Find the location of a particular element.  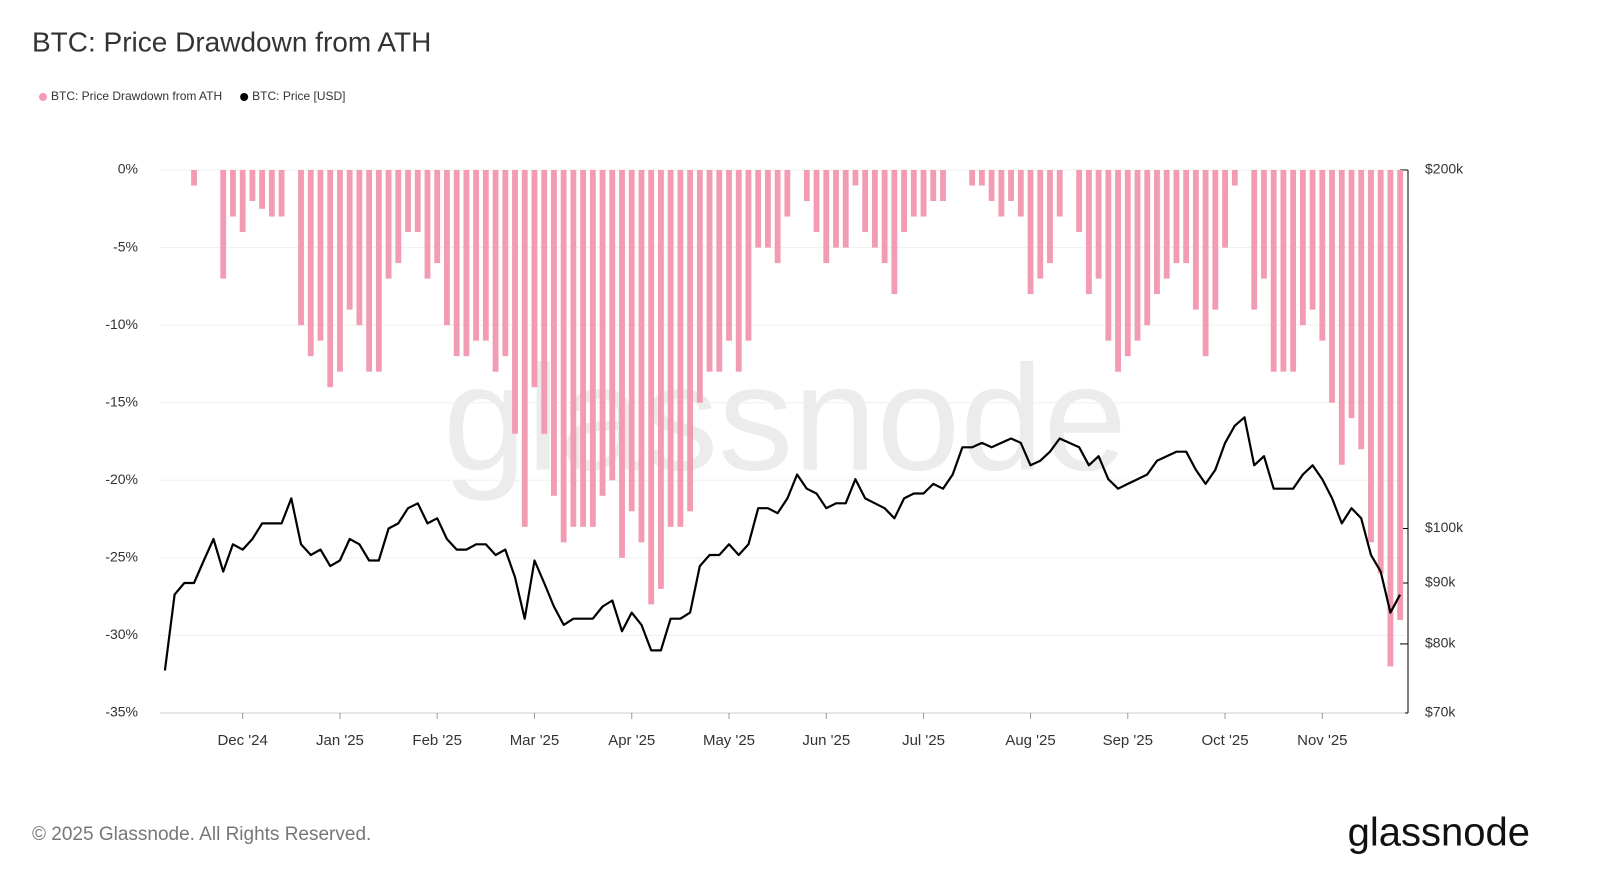

y-tick-label: -5% is located at coordinates (125, 246).